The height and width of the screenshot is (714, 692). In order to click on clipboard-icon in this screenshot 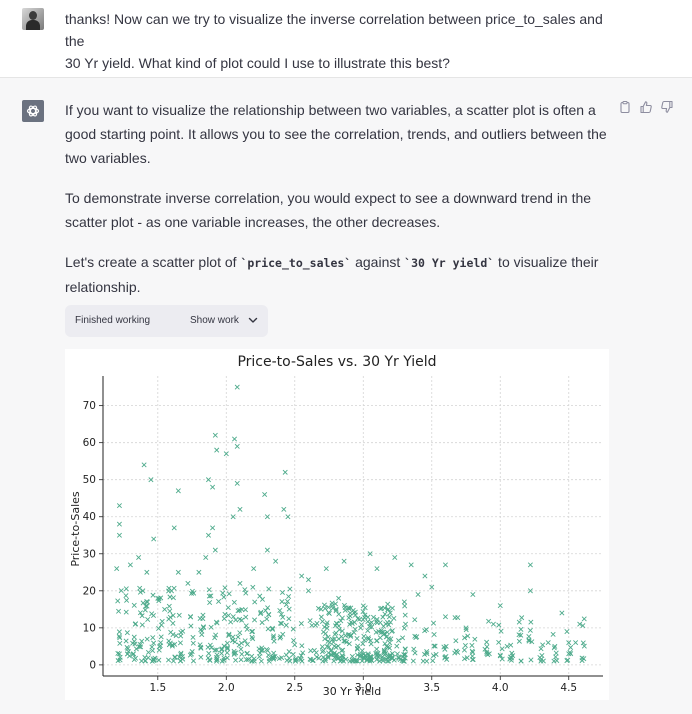, I will do `click(625, 107)`.